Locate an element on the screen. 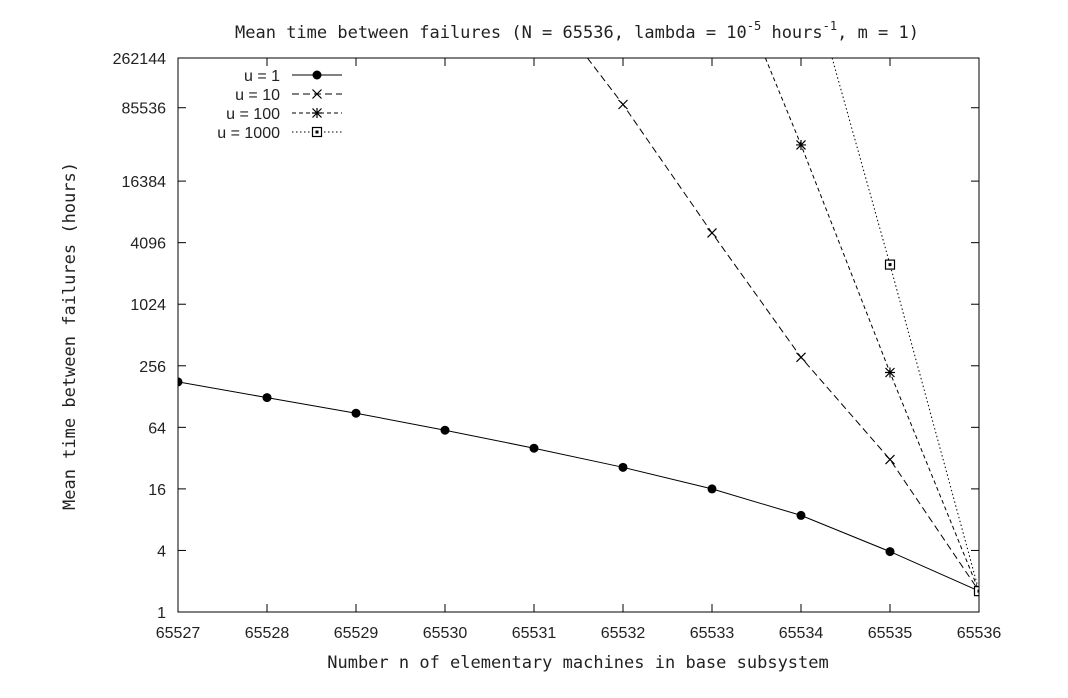 The image size is (1068, 698). x-tick-label: 65533 is located at coordinates (712, 633).